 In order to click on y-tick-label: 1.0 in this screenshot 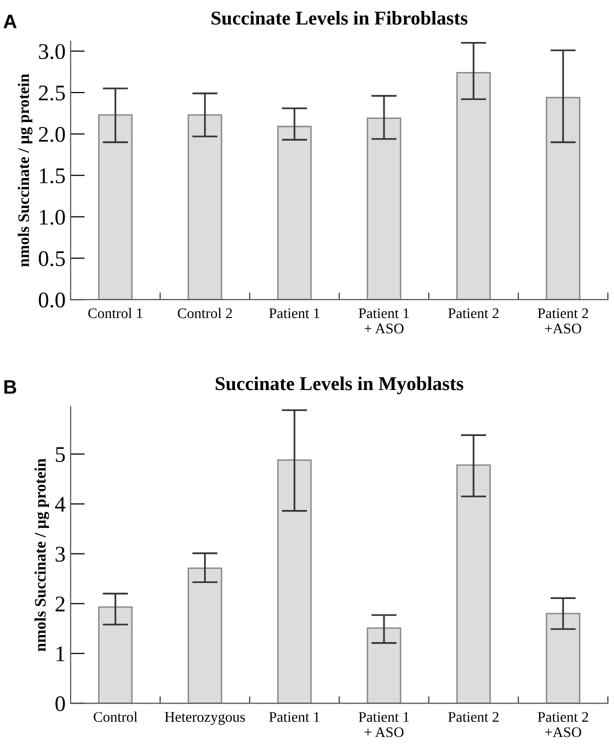, I will do `click(52, 217)`.